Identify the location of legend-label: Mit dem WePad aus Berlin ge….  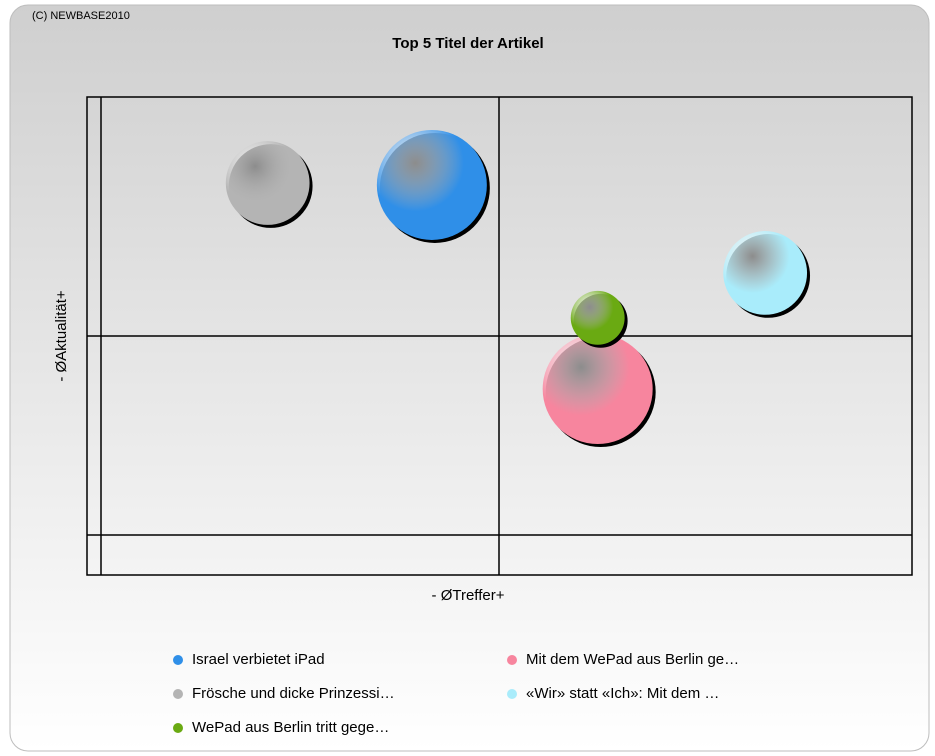
(632, 659).